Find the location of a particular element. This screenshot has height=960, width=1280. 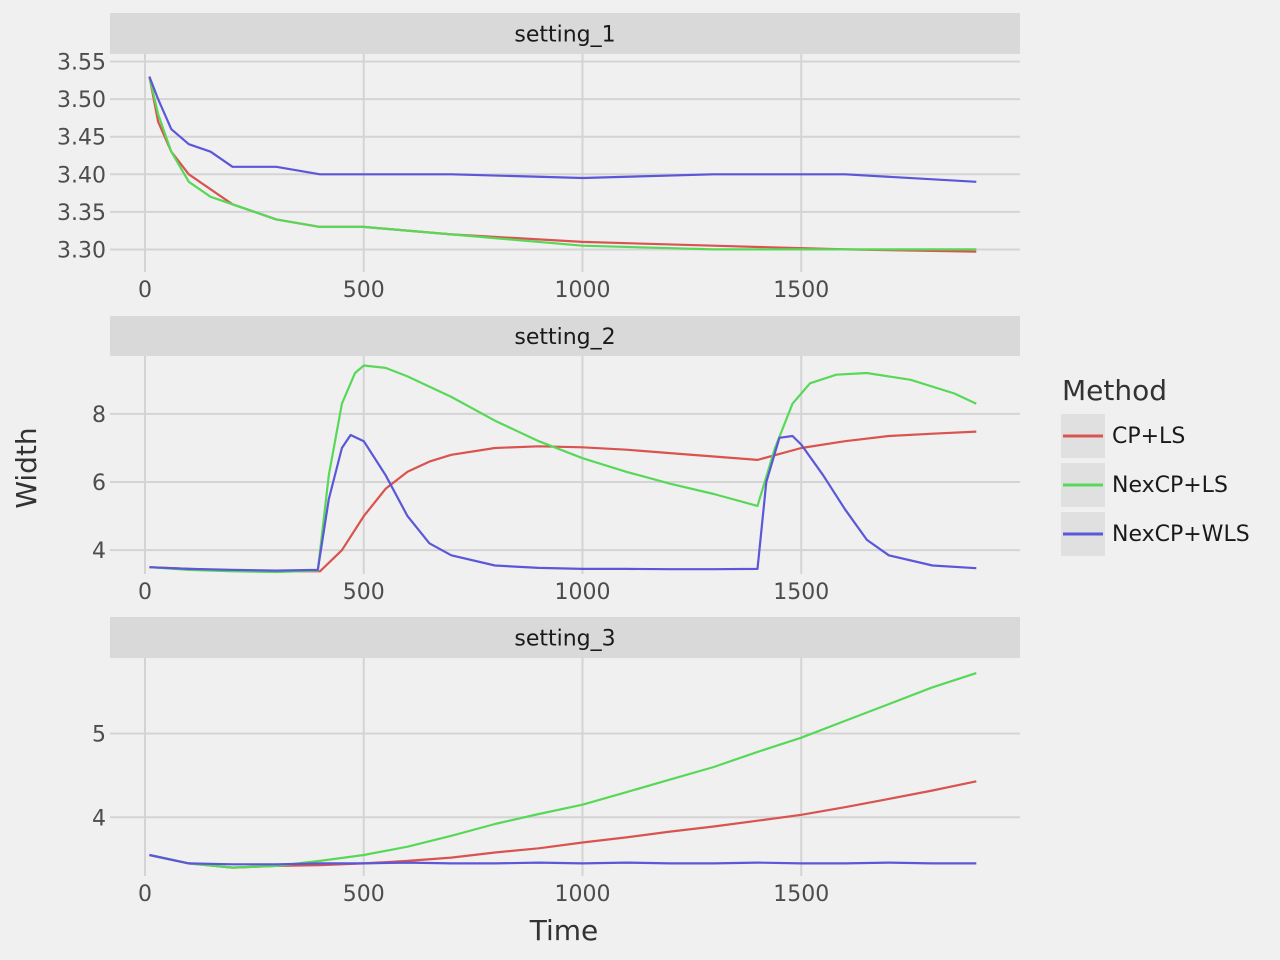

legend-label: CP+LS is located at coordinates (1148, 436).